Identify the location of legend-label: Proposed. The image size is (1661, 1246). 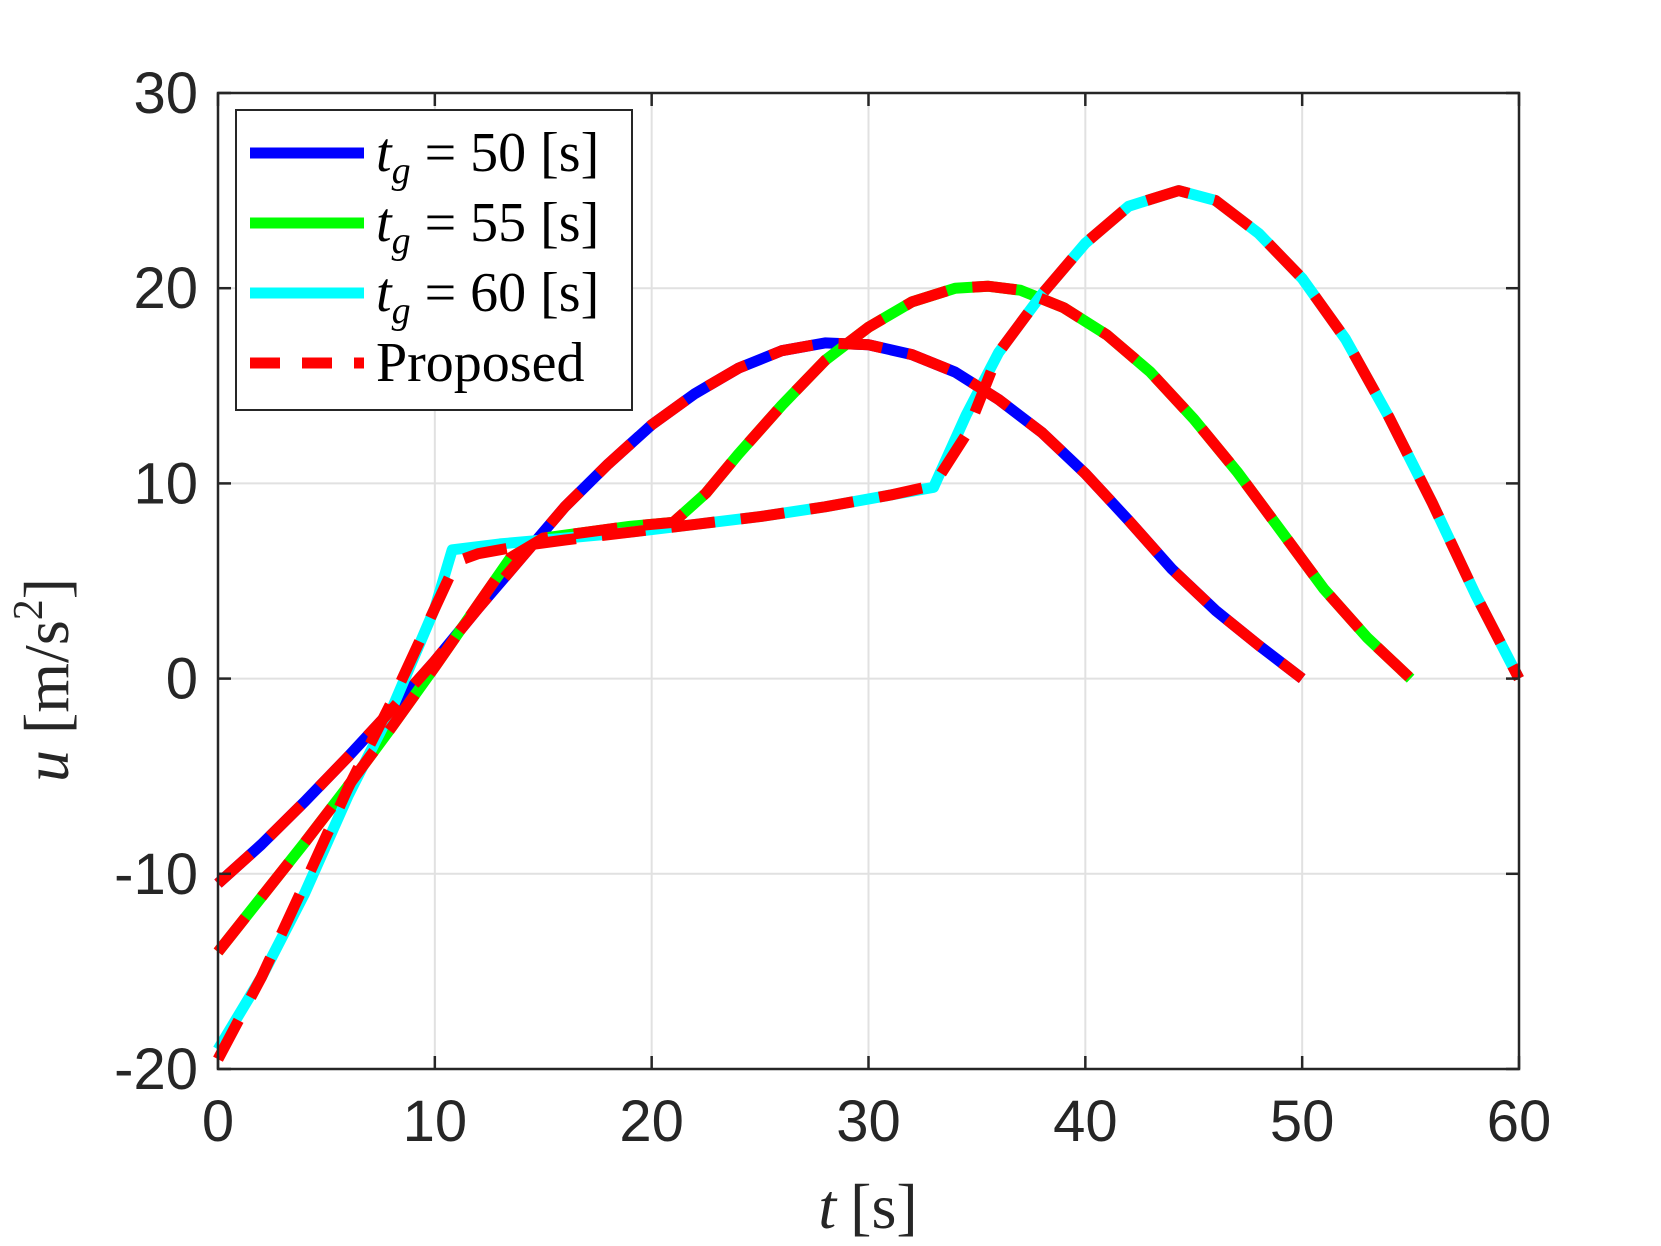
(480, 363).